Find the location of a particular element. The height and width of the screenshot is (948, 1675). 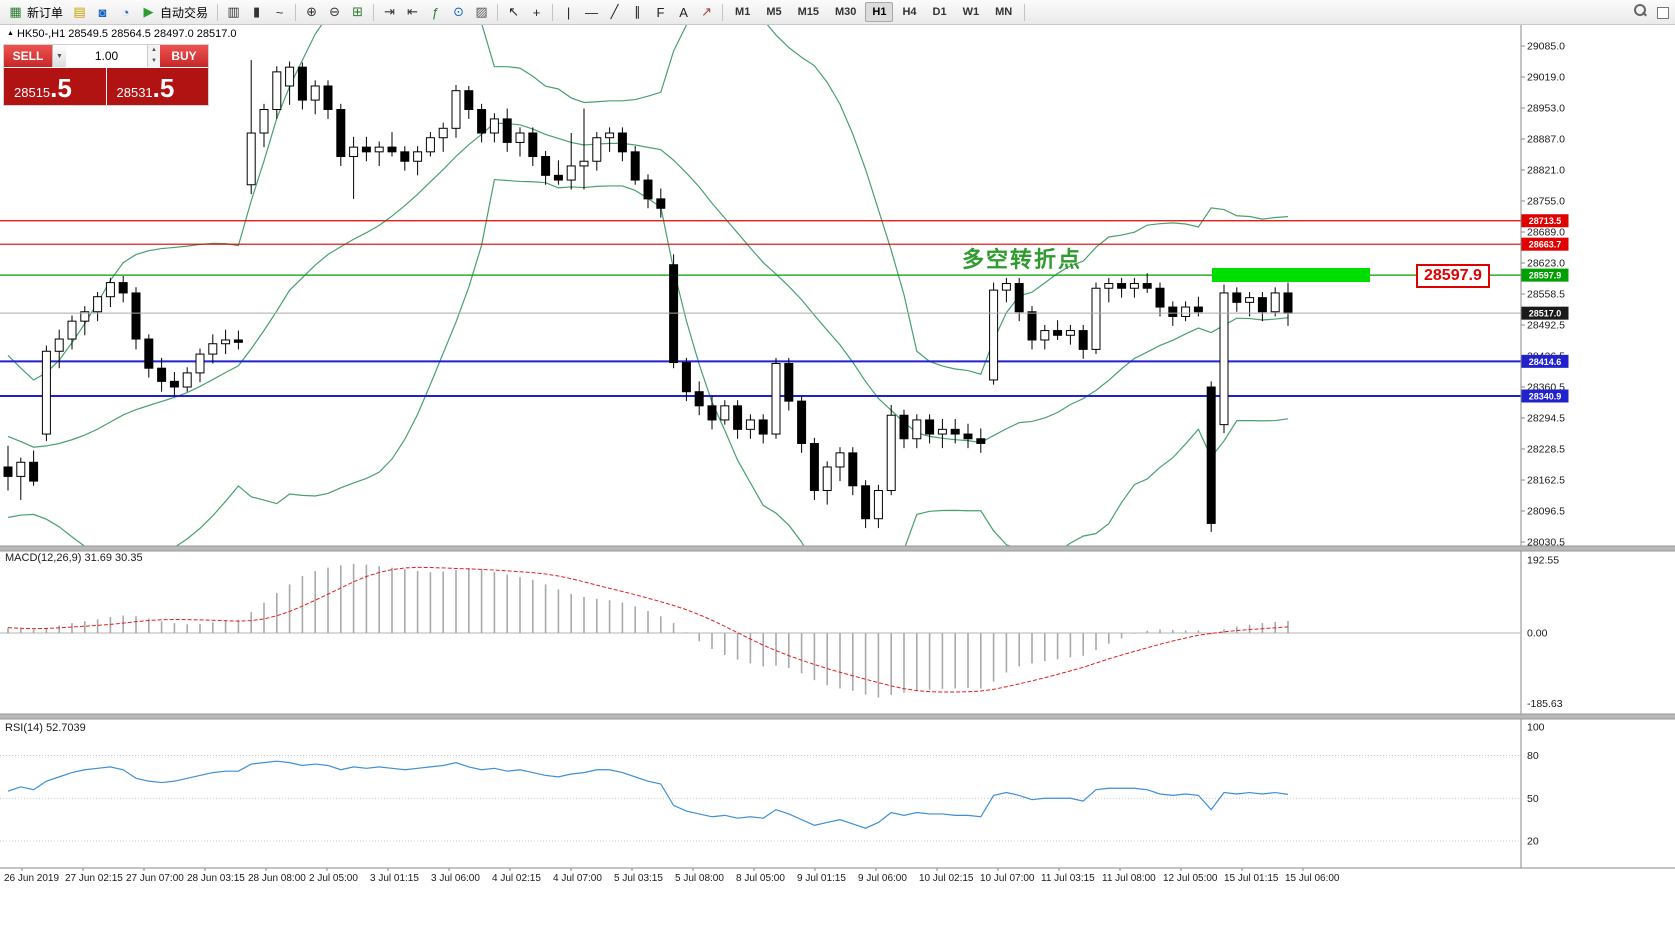

one-click-trading-panel: SELL ▼ ▲ ▼ BUY 28515.5 28531.5 is located at coordinates (106, 75).